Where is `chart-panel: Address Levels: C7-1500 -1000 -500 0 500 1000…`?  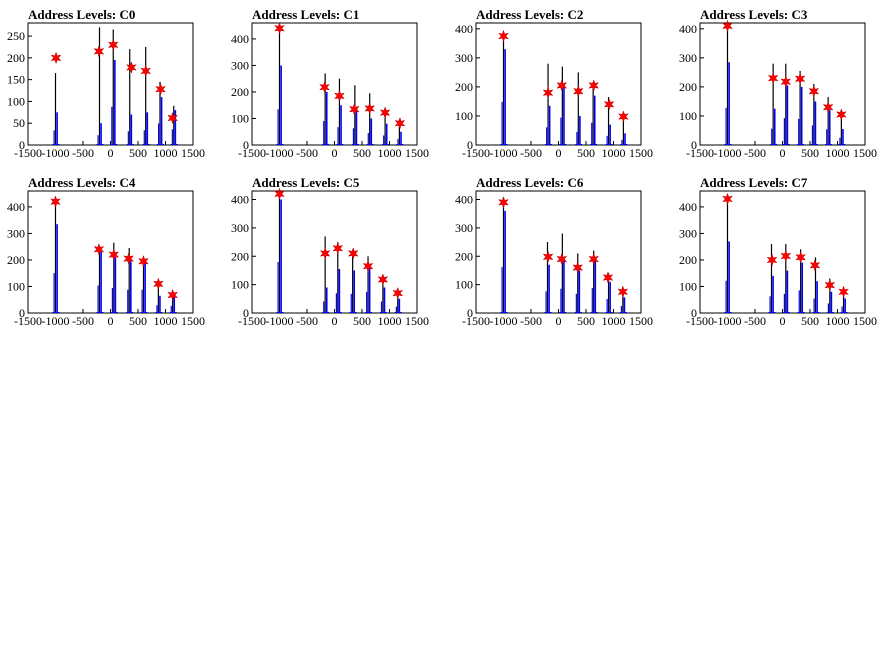 chart-panel: Address Levels: C7-1500 -1000 -500 0 500 1000… is located at coordinates (778, 251).